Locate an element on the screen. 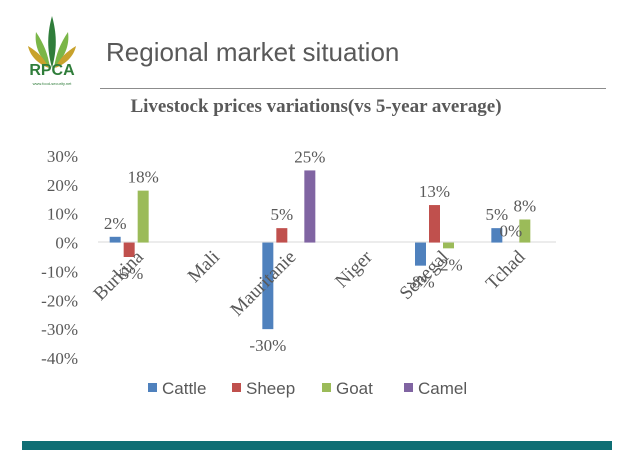  bar-goat-senegal is located at coordinates (448, 245).